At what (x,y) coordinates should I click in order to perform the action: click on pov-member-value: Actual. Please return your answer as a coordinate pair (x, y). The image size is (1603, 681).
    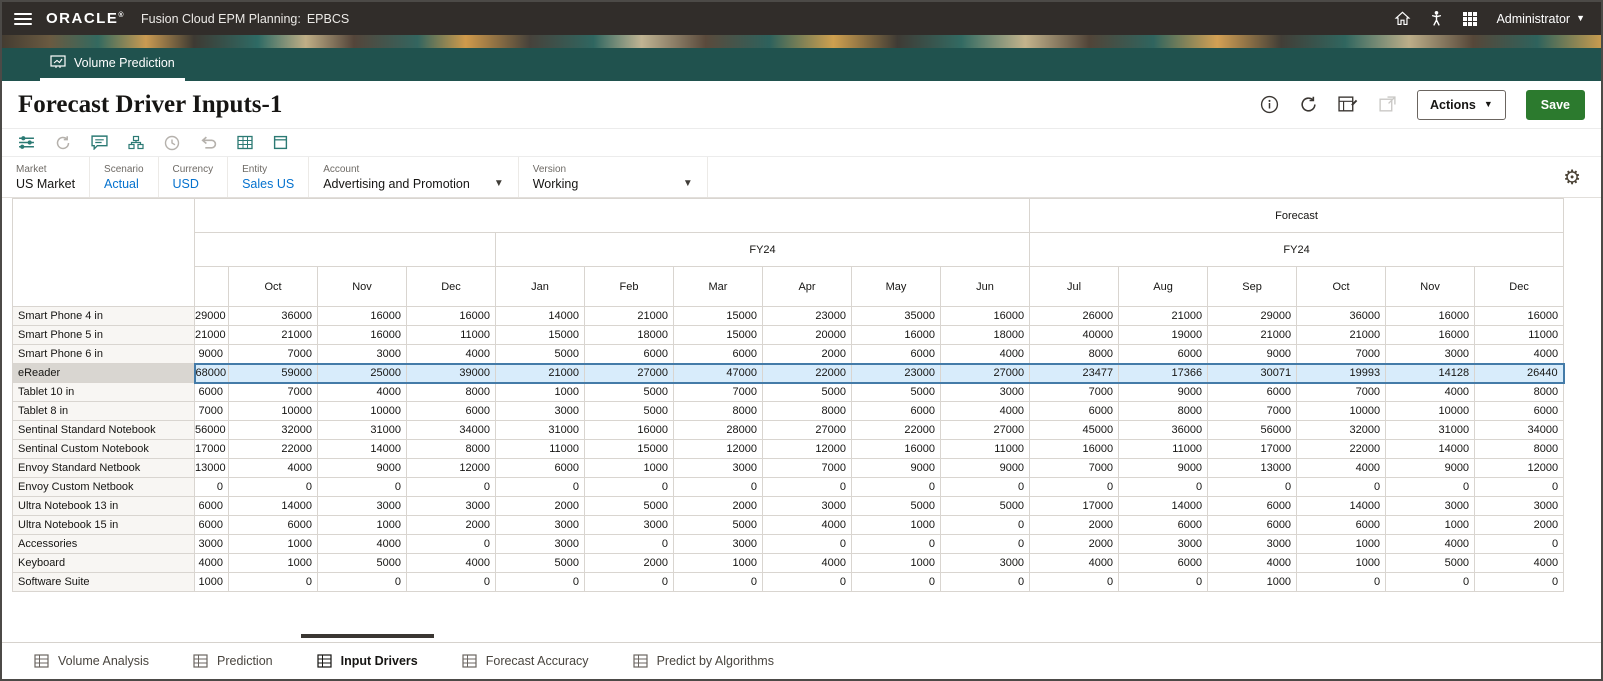
    Looking at the image, I should click on (121, 183).